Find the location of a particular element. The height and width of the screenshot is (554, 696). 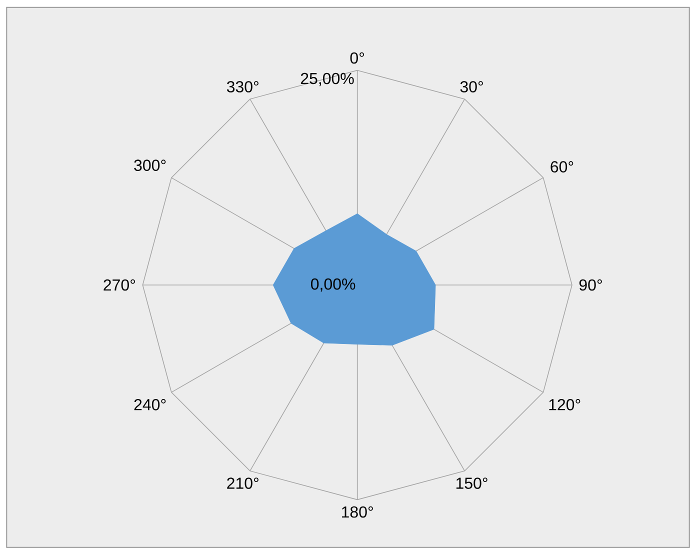

spoke-label: 60° is located at coordinates (562, 166).